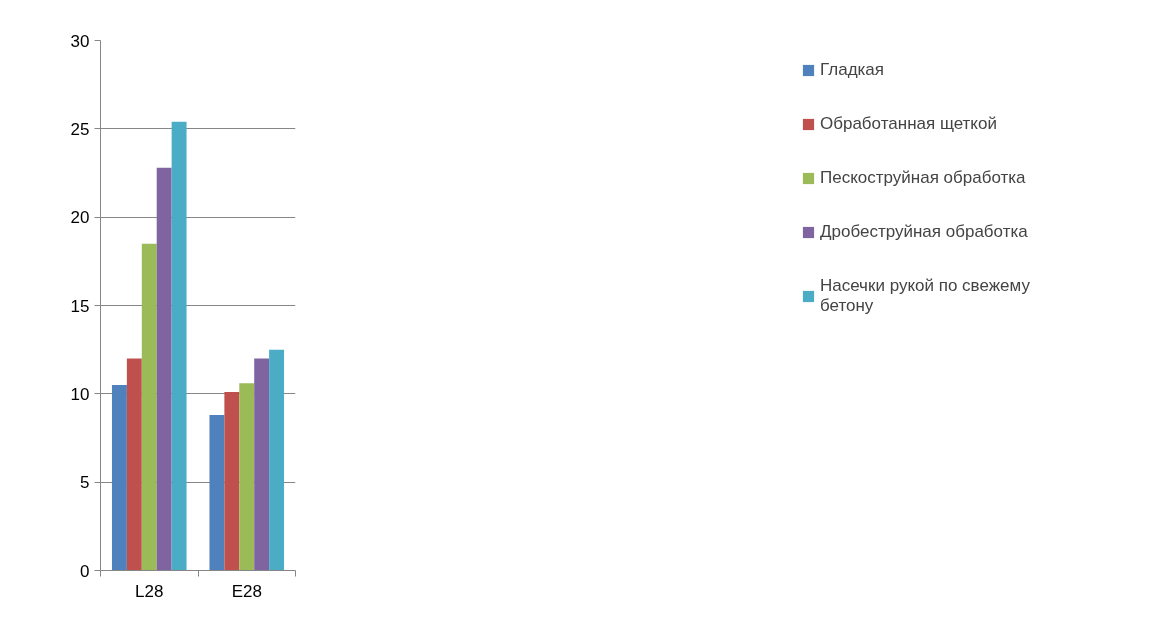 The height and width of the screenshot is (629, 1149). What do you see at coordinates (909, 124) in the screenshot?
I see `legend-label: Обработанная щеткой` at bounding box center [909, 124].